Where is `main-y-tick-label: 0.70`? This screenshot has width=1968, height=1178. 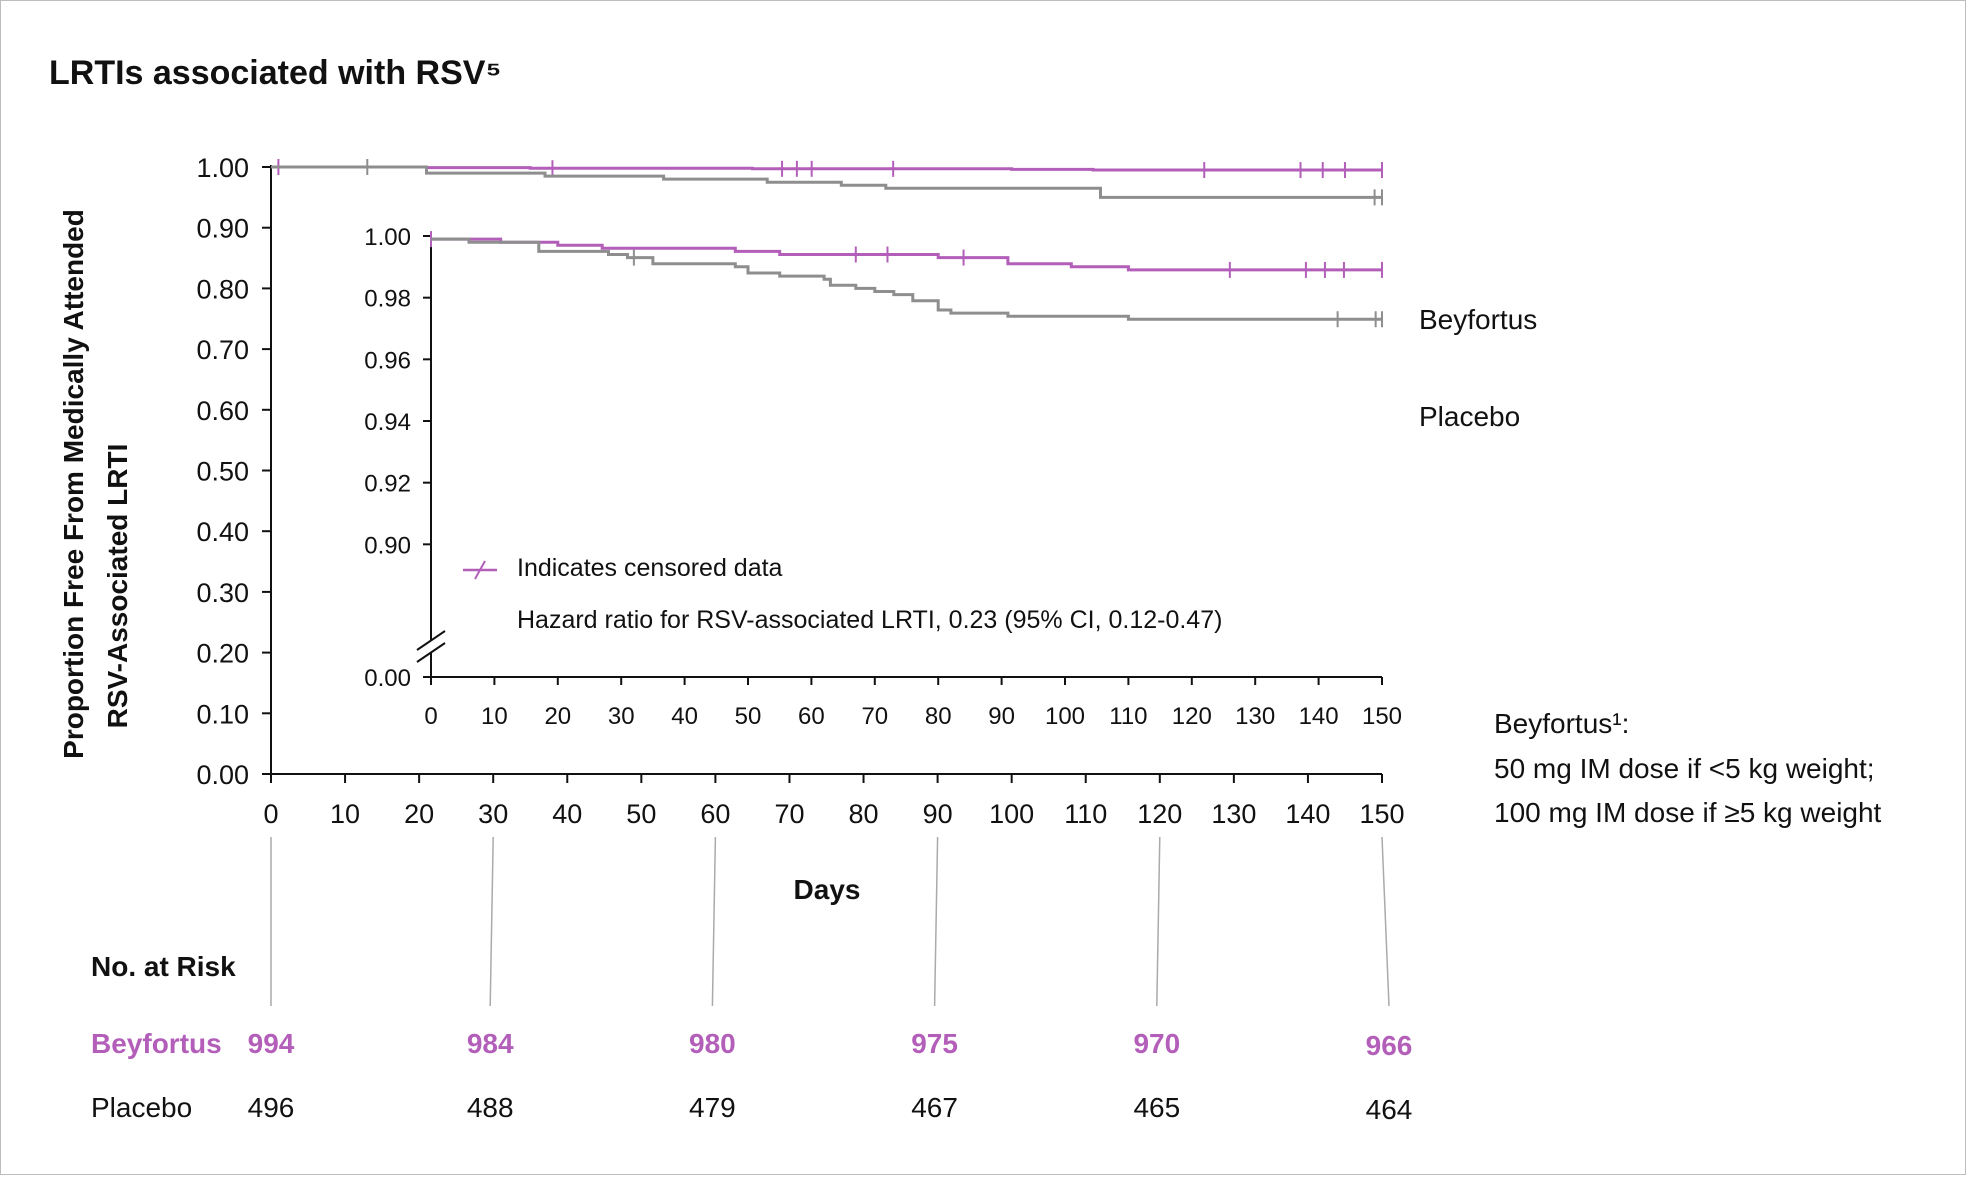 main-y-tick-label: 0.70 is located at coordinates (222, 350).